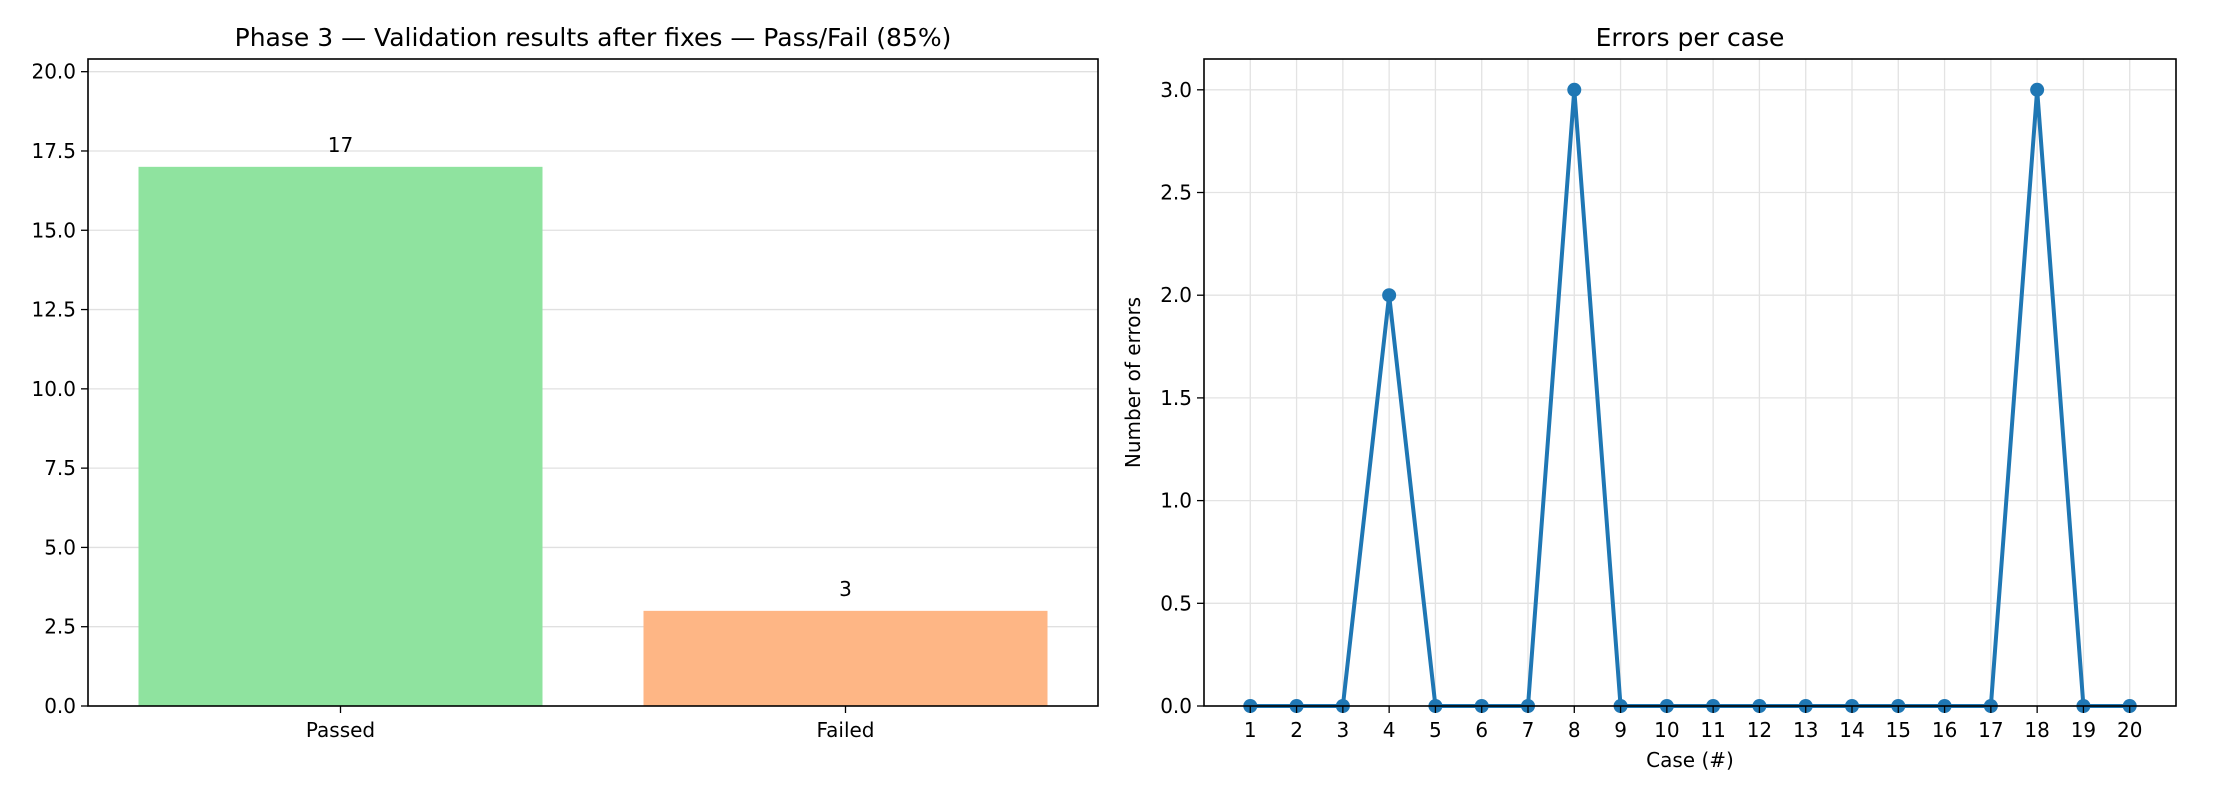 Image resolution: width=2240 pixels, height=800 pixels. What do you see at coordinates (1176, 398) in the screenshot?
I see `line-chart-y-tick-label: 1.5` at bounding box center [1176, 398].